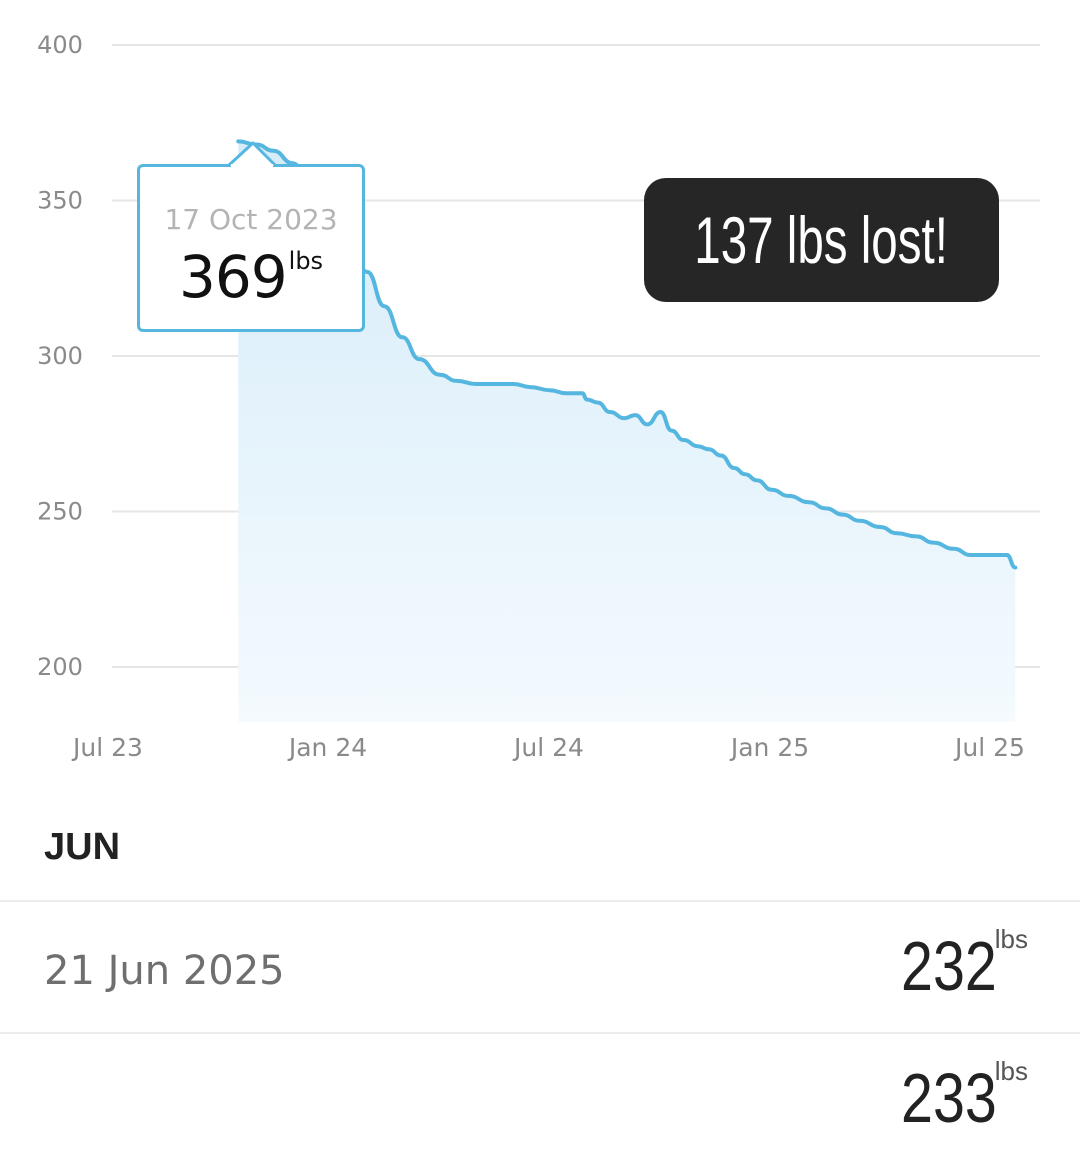 The width and height of the screenshot is (1080, 1164). Describe the element at coordinates (989, 747) in the screenshot. I see `x-tick-label: Jul 25` at that location.